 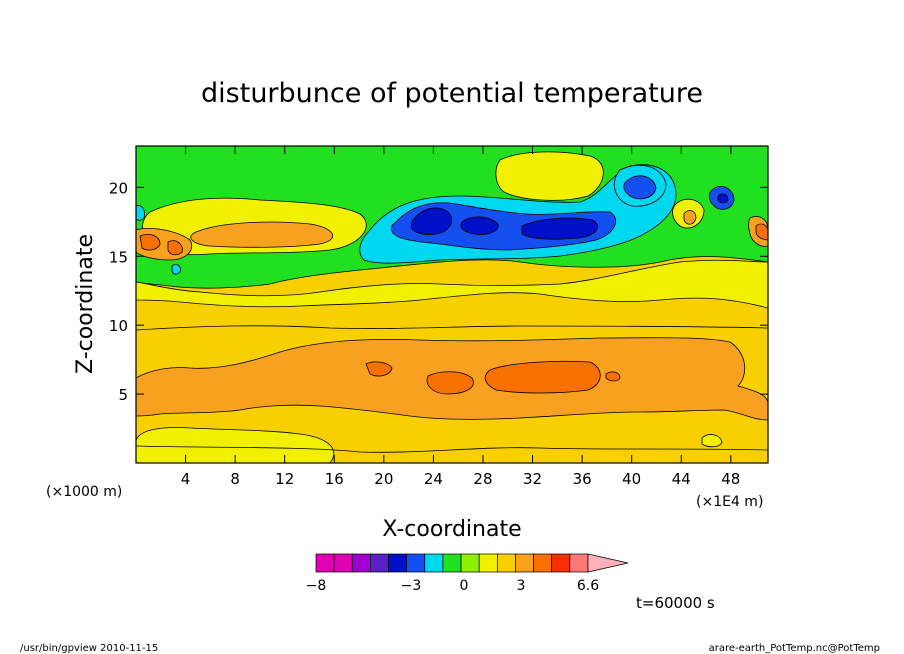 What do you see at coordinates (482, 479) in the screenshot?
I see `x-tick-label: 28` at bounding box center [482, 479].